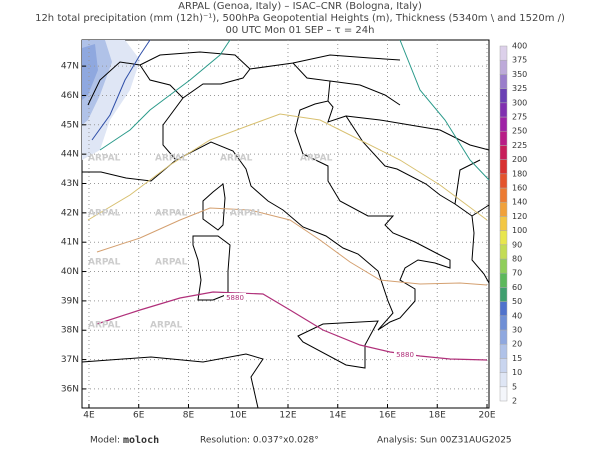 This screenshot has height=450, width=600. Describe the element at coordinates (517, 330) in the screenshot. I see `colorbar-label: 30` at that location.